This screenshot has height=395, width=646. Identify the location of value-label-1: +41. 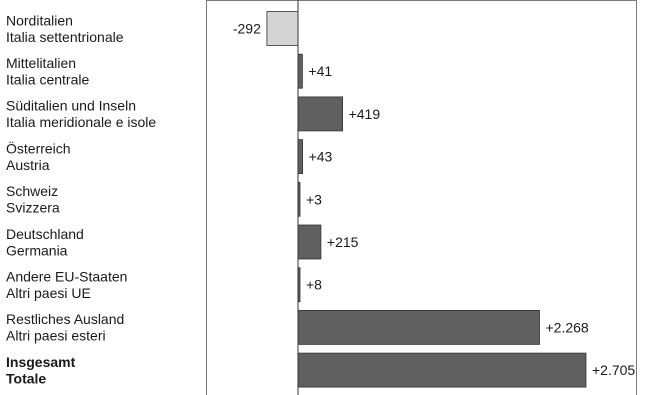
(320, 71).